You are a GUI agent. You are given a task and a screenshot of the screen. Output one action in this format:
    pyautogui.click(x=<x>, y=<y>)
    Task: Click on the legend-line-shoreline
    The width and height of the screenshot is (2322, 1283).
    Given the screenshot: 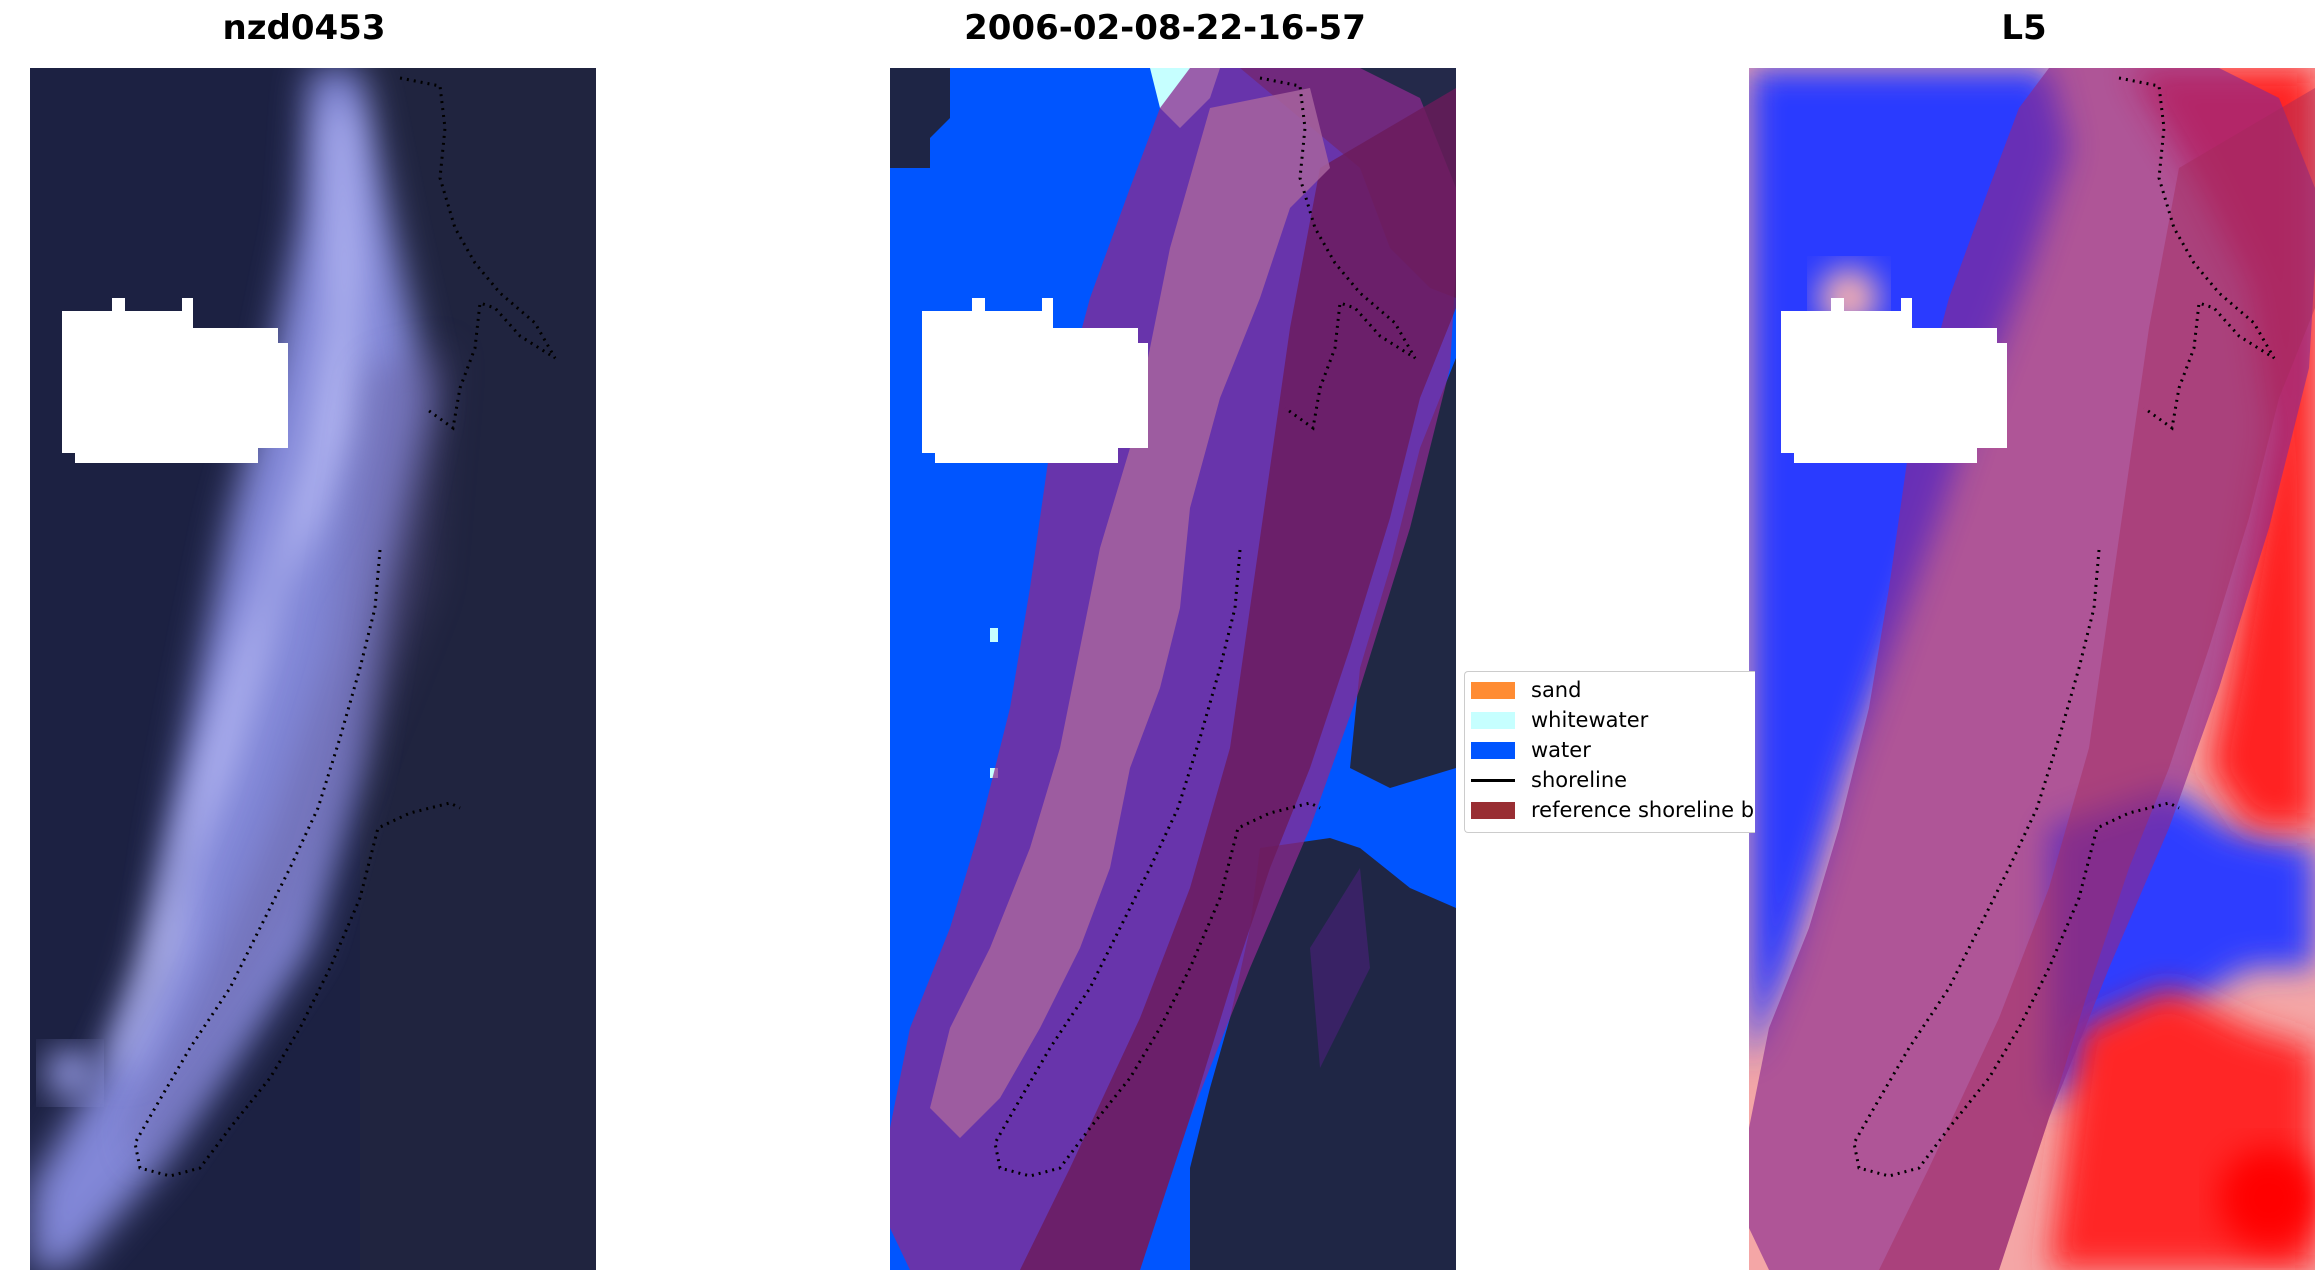 What is the action you would take?
    pyautogui.click(x=1493, y=780)
    